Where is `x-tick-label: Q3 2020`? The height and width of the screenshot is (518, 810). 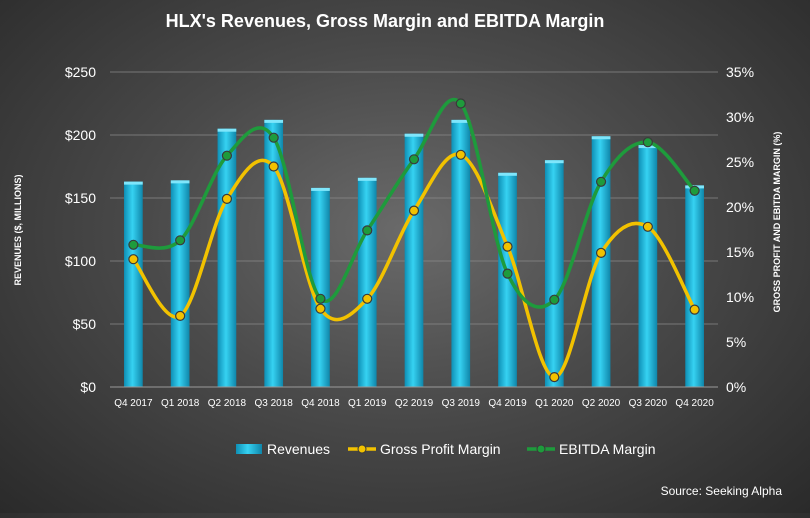
x-tick-label: Q3 2020 is located at coordinates (648, 403).